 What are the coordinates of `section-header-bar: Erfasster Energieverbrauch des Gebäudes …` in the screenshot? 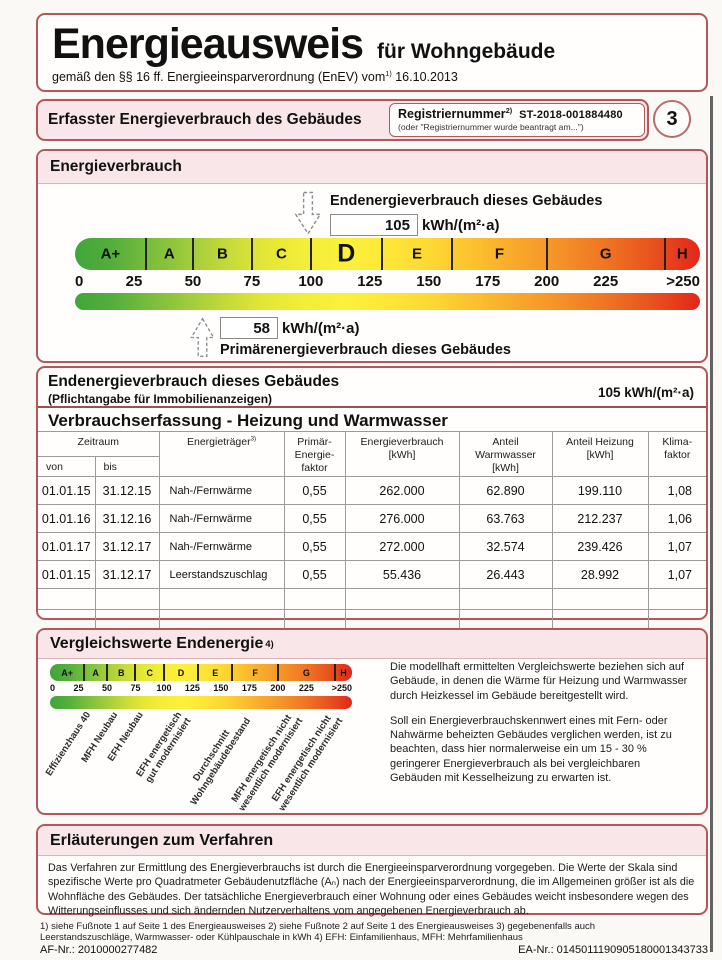 It's located at (342, 120).